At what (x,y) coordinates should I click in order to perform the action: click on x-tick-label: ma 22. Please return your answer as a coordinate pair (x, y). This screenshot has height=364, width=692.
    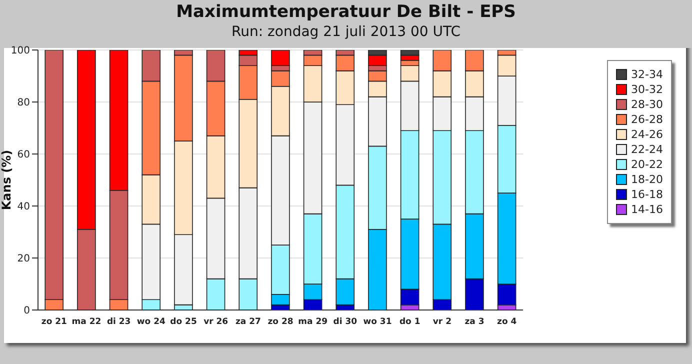
    Looking at the image, I should click on (87, 322).